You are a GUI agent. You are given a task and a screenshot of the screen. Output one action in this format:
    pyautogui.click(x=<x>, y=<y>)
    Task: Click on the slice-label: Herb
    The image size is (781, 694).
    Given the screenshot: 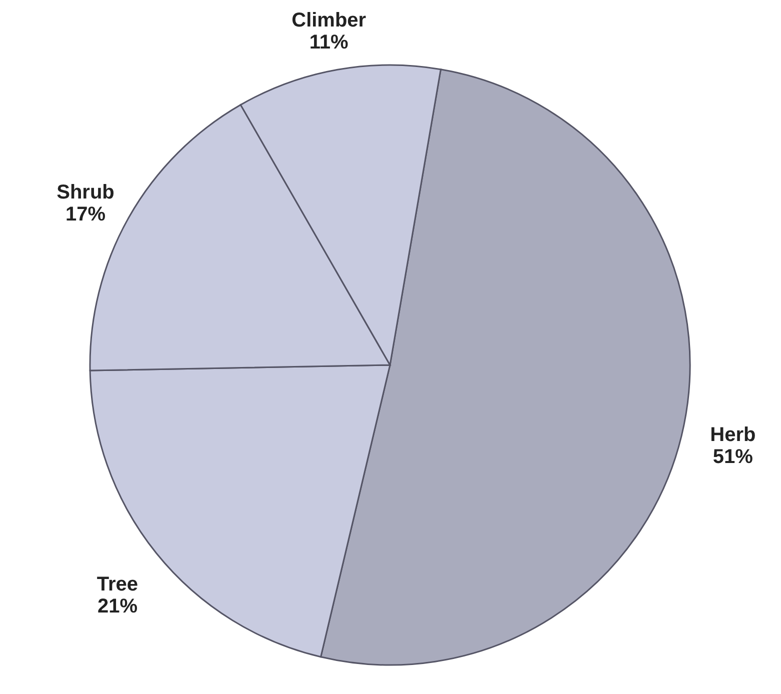 What is the action you would take?
    pyautogui.click(x=733, y=435)
    